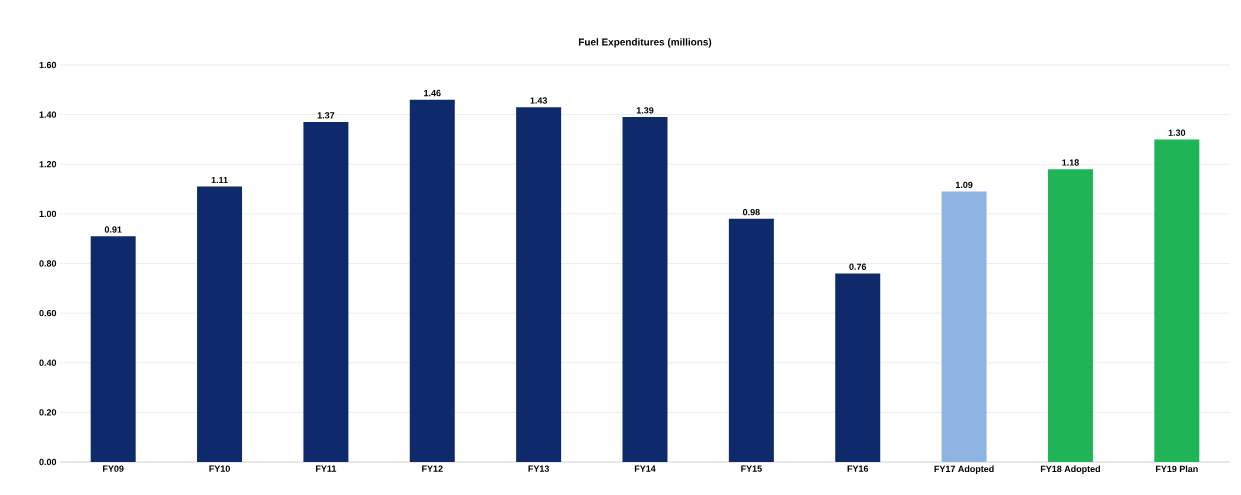  I want to click on data-label: 1.09, so click(964, 185).